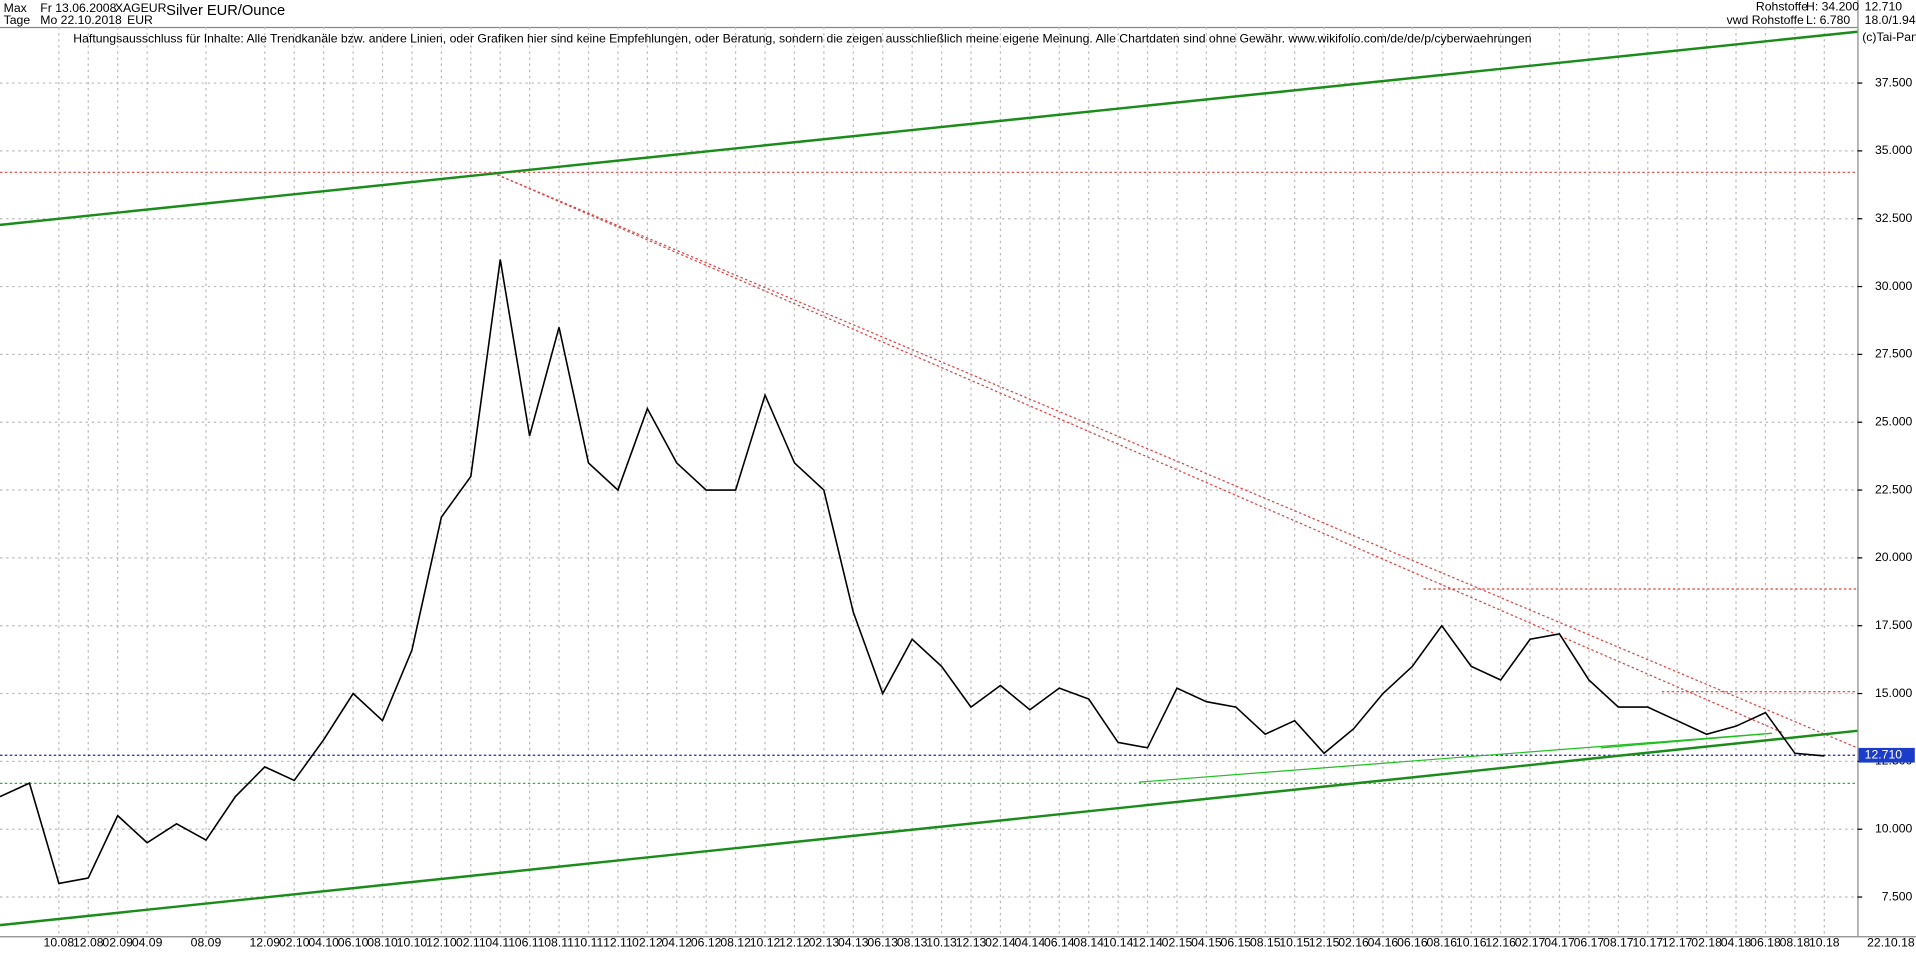 The height and width of the screenshot is (957, 1916). I want to click on x-tick-label: 06.17, so click(1589, 943).